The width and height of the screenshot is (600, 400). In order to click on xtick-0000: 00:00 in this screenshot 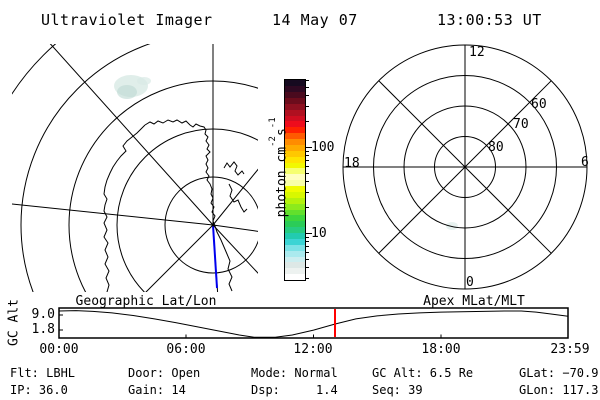, I will do `click(59, 349)`.